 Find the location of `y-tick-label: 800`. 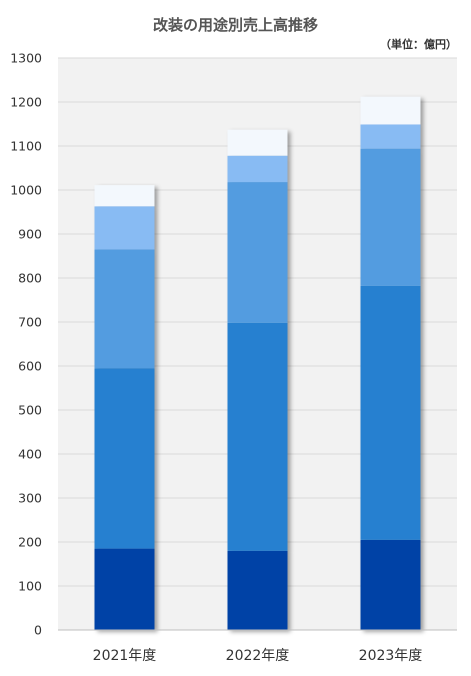

y-tick-label: 800 is located at coordinates (30, 278).